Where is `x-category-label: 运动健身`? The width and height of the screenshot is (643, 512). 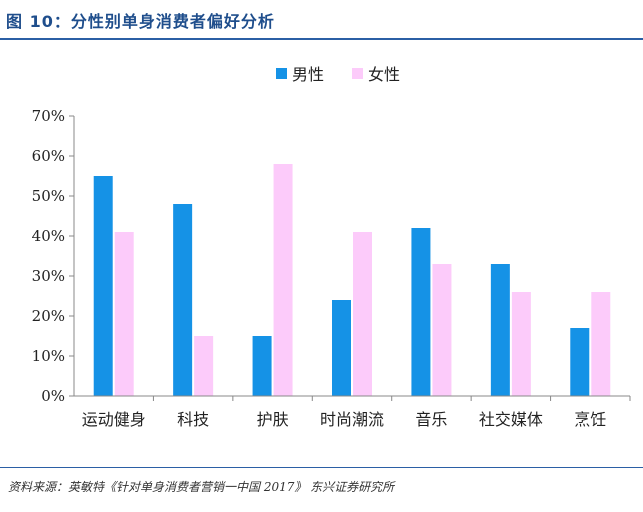 x-category-label: 运动健身 is located at coordinates (114, 419).